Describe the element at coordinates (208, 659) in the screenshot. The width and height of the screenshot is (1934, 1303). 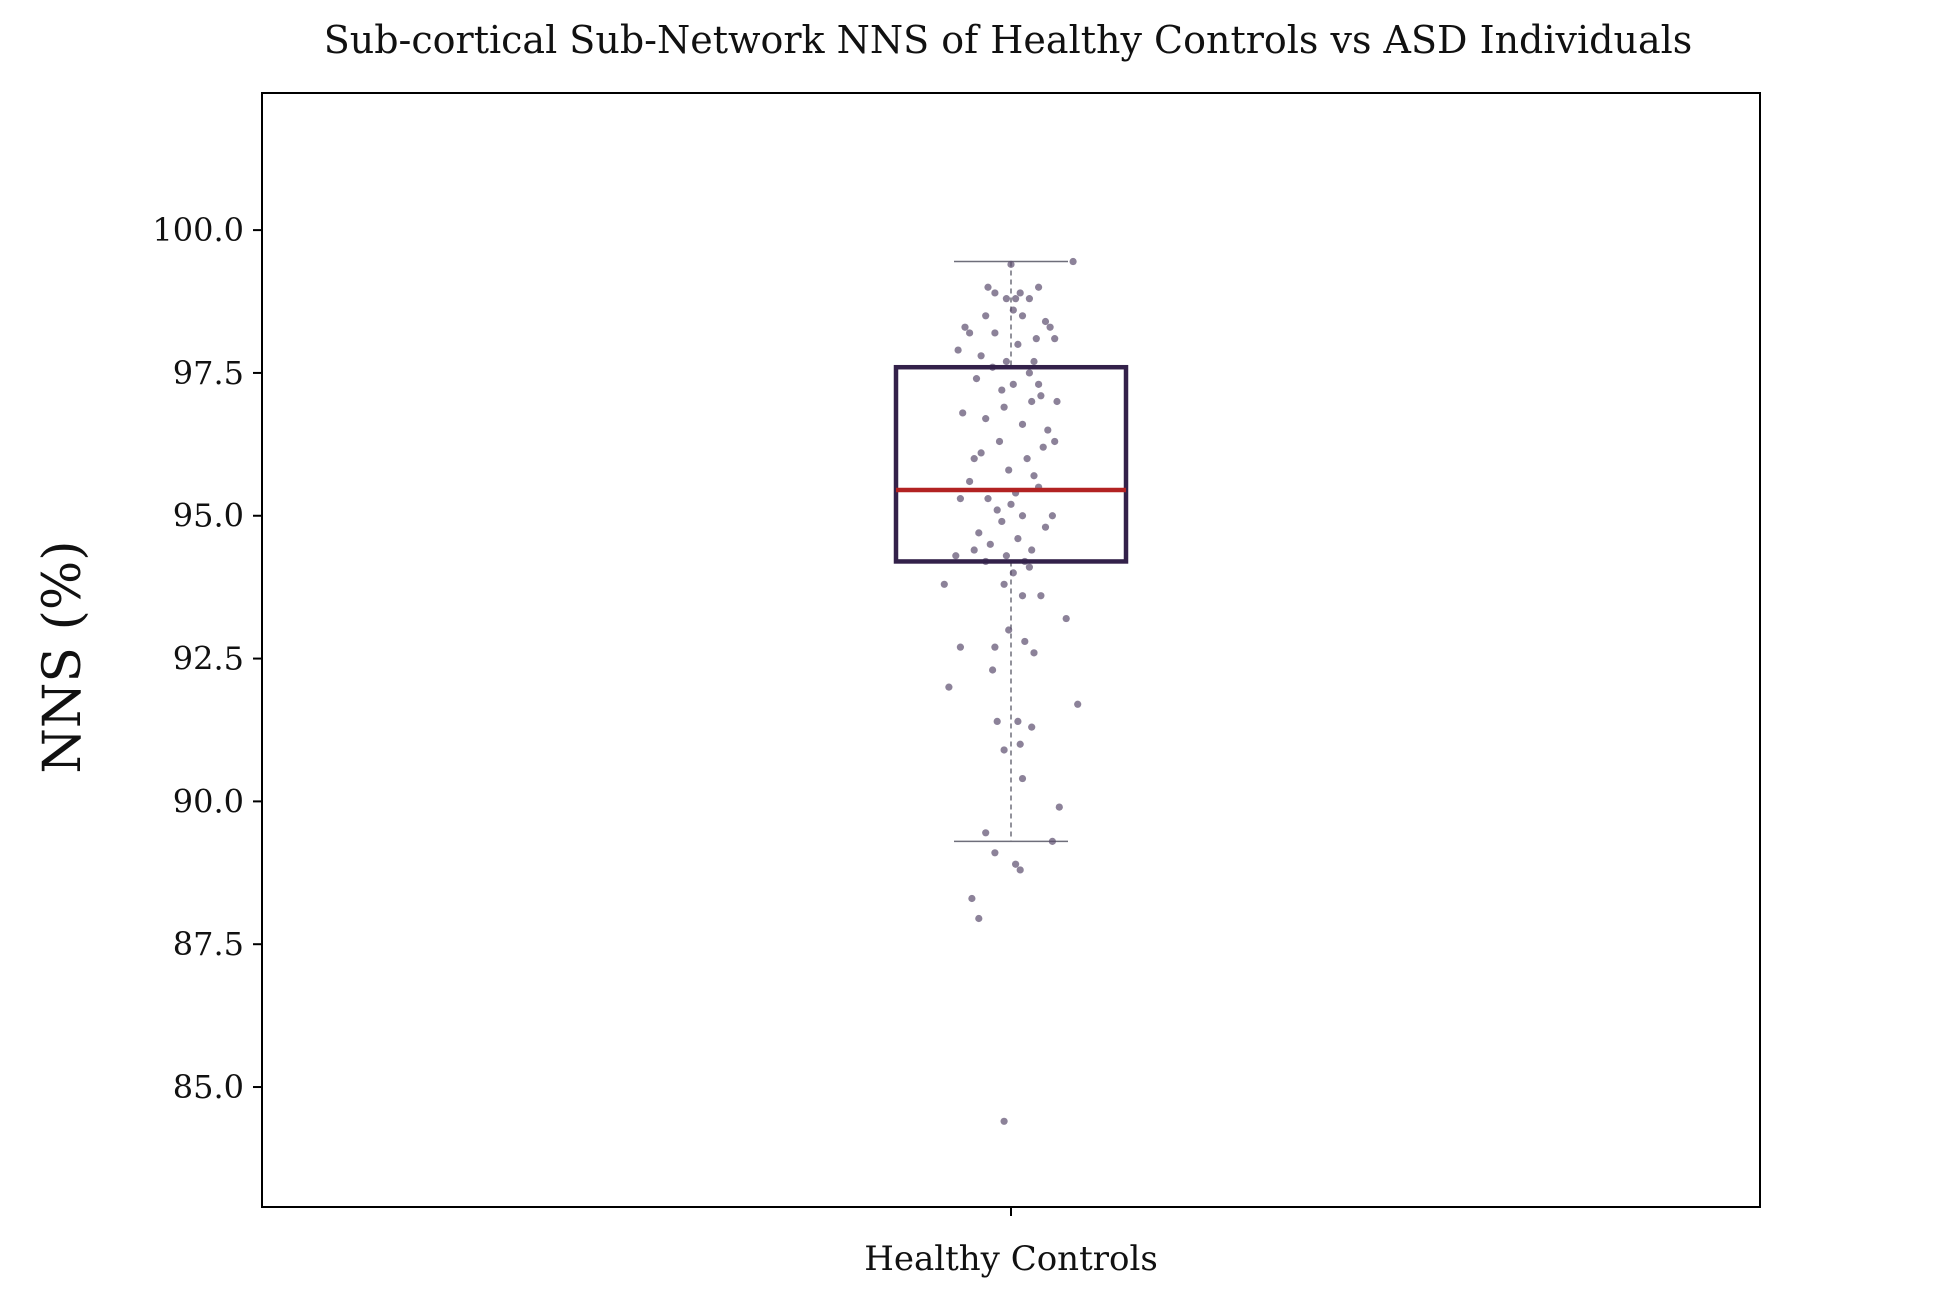
I see `y-tick-label: 92.5` at that location.